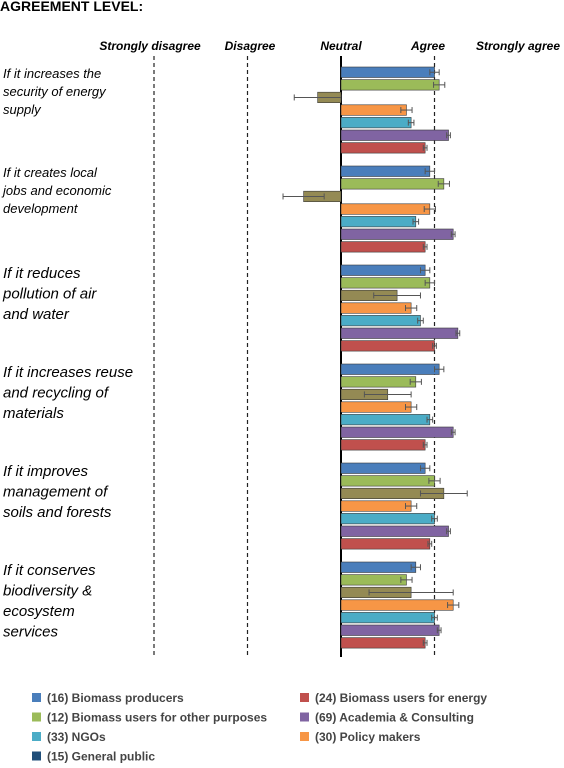 This screenshot has height=768, width=564. Describe the element at coordinates (76, 737) in the screenshot. I see `legend-label: (33) NGOs` at that location.